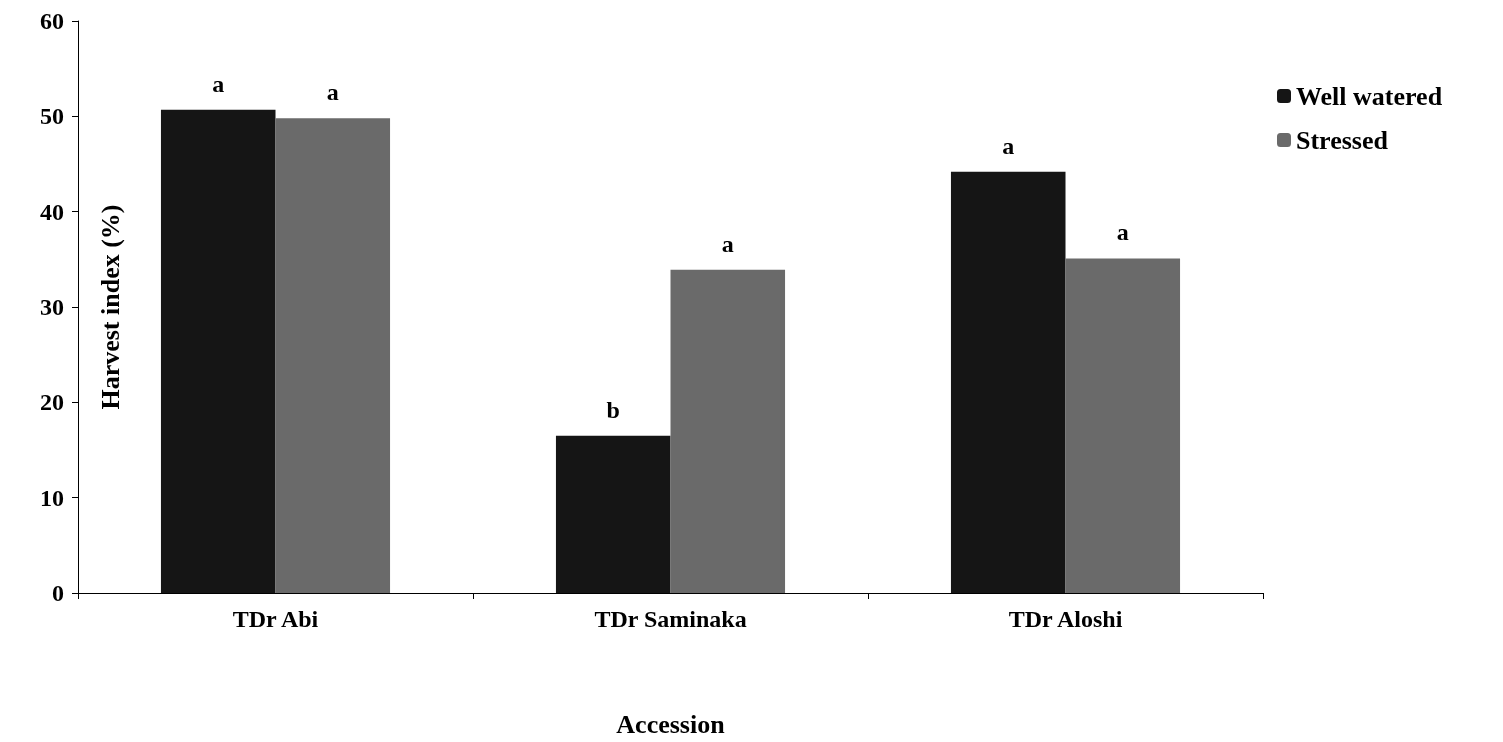  What do you see at coordinates (52, 402) in the screenshot?
I see `y-tick-label: 20` at bounding box center [52, 402].